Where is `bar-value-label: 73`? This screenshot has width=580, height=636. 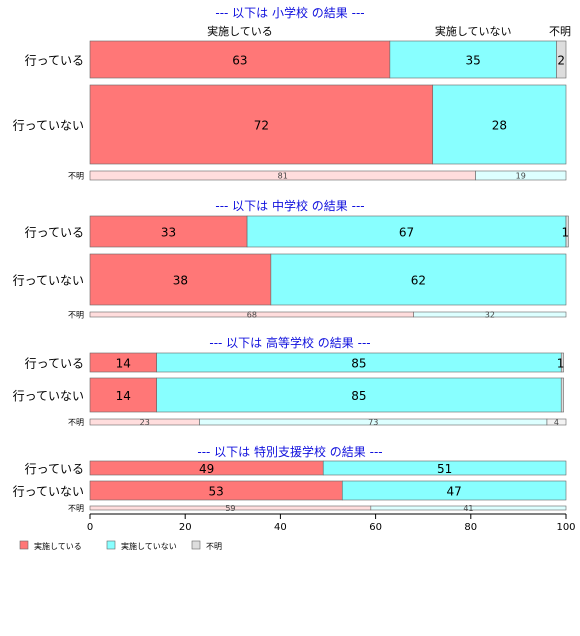 bar-value-label: 73 is located at coordinates (373, 422).